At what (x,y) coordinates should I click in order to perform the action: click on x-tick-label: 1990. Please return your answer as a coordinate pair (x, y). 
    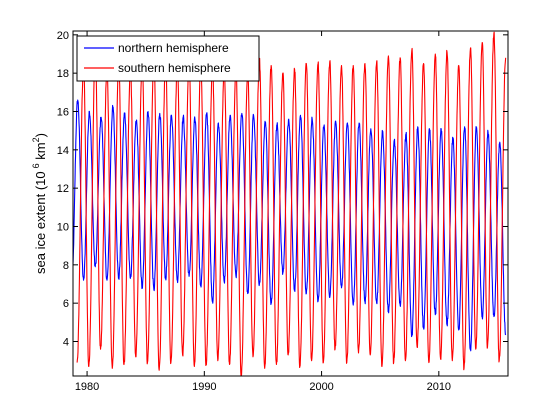
    Looking at the image, I should click on (204, 387).